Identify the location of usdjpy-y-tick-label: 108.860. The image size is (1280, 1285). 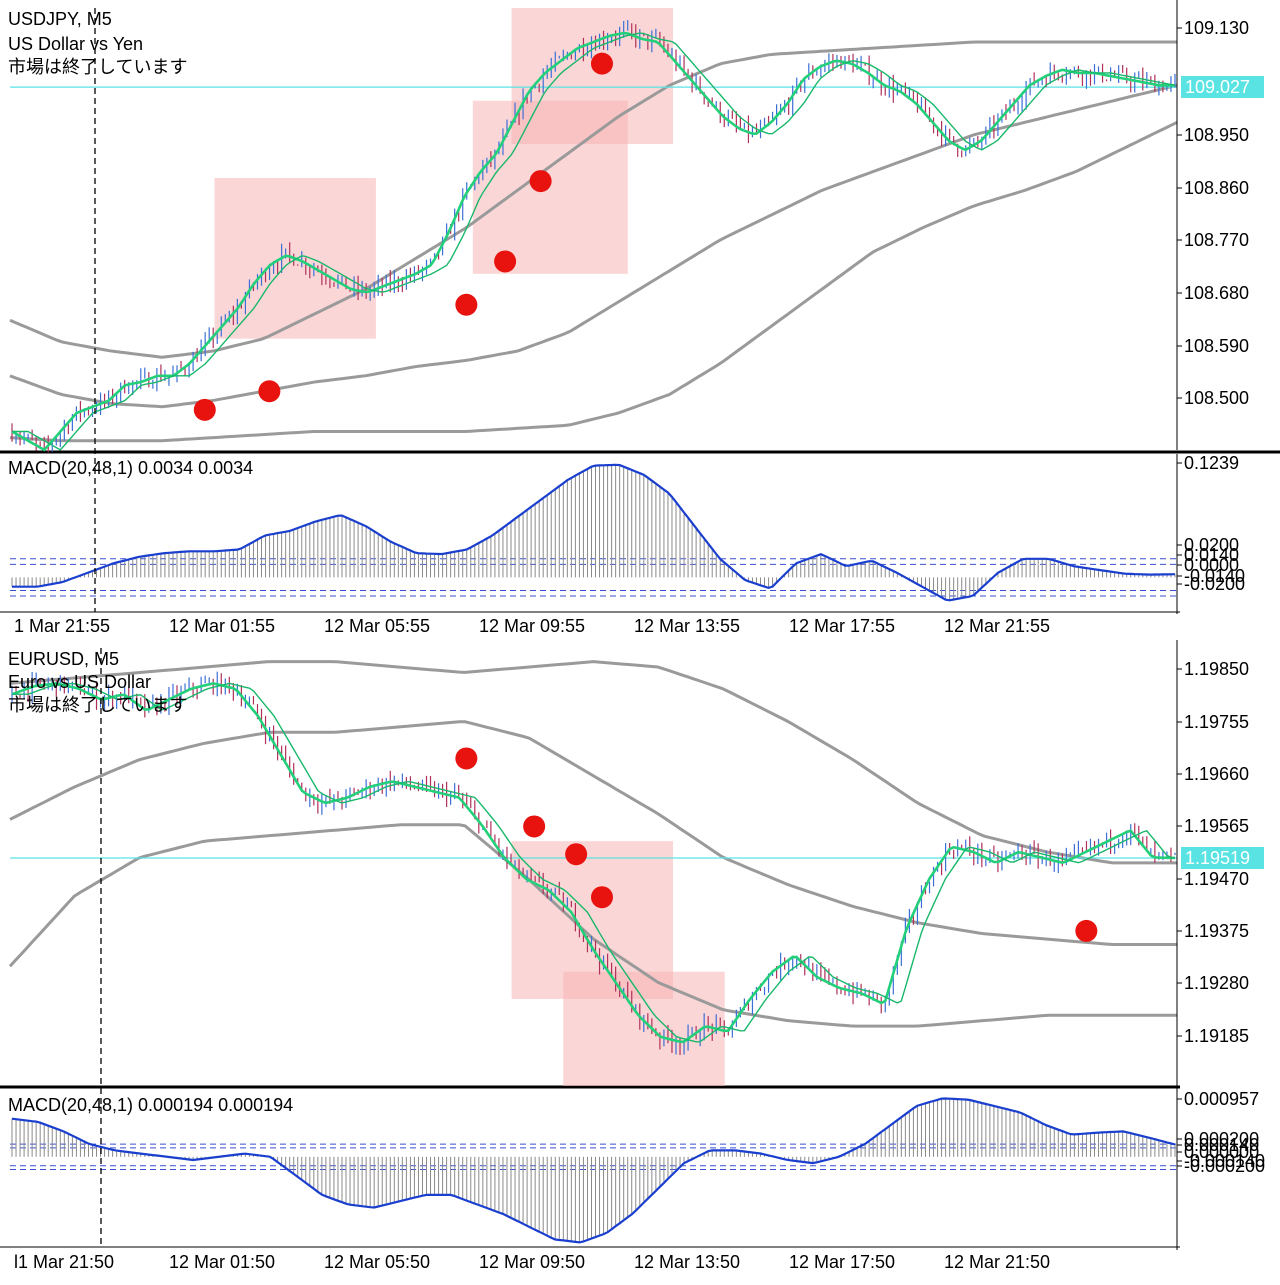
(1216, 188).